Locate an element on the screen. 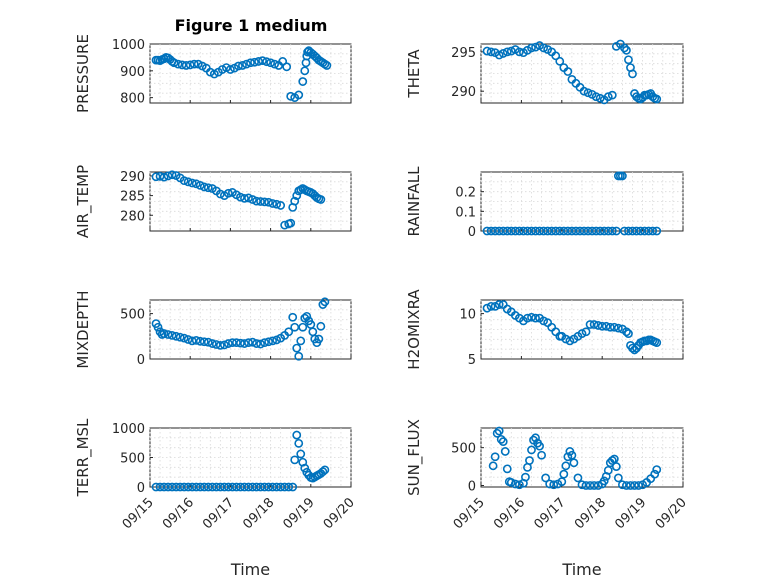 The width and height of the screenshot is (778, 583). x-tick-label: 09/18 is located at coordinates (590, 513).